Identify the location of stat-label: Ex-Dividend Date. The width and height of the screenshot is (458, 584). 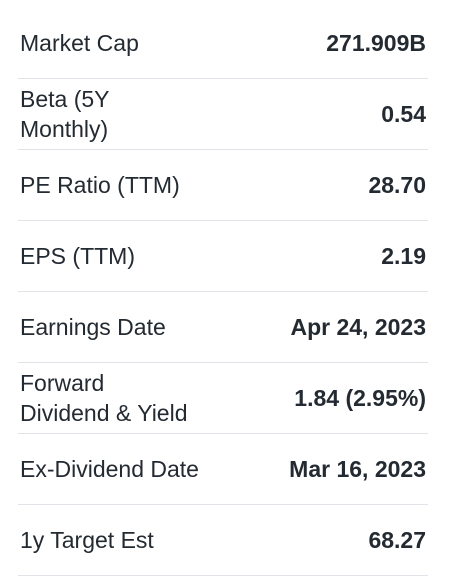
(109, 469).